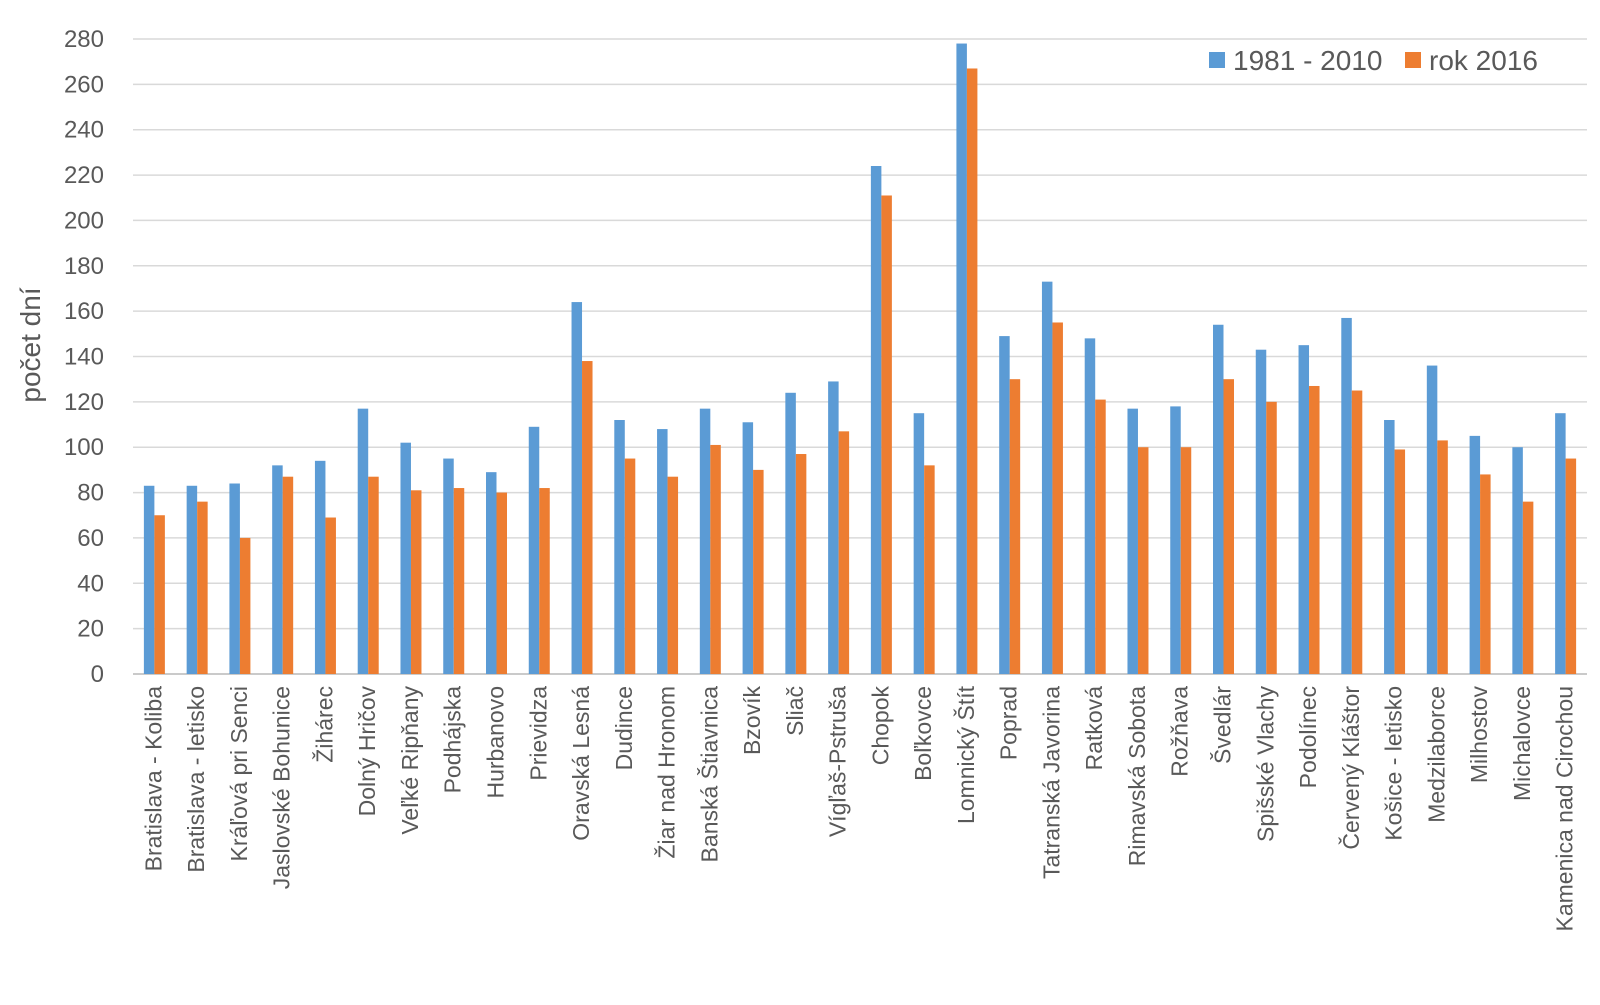 The width and height of the screenshot is (1600, 1005). I want to click on legend-label-rok-2016: rok 2016, so click(1483, 60).